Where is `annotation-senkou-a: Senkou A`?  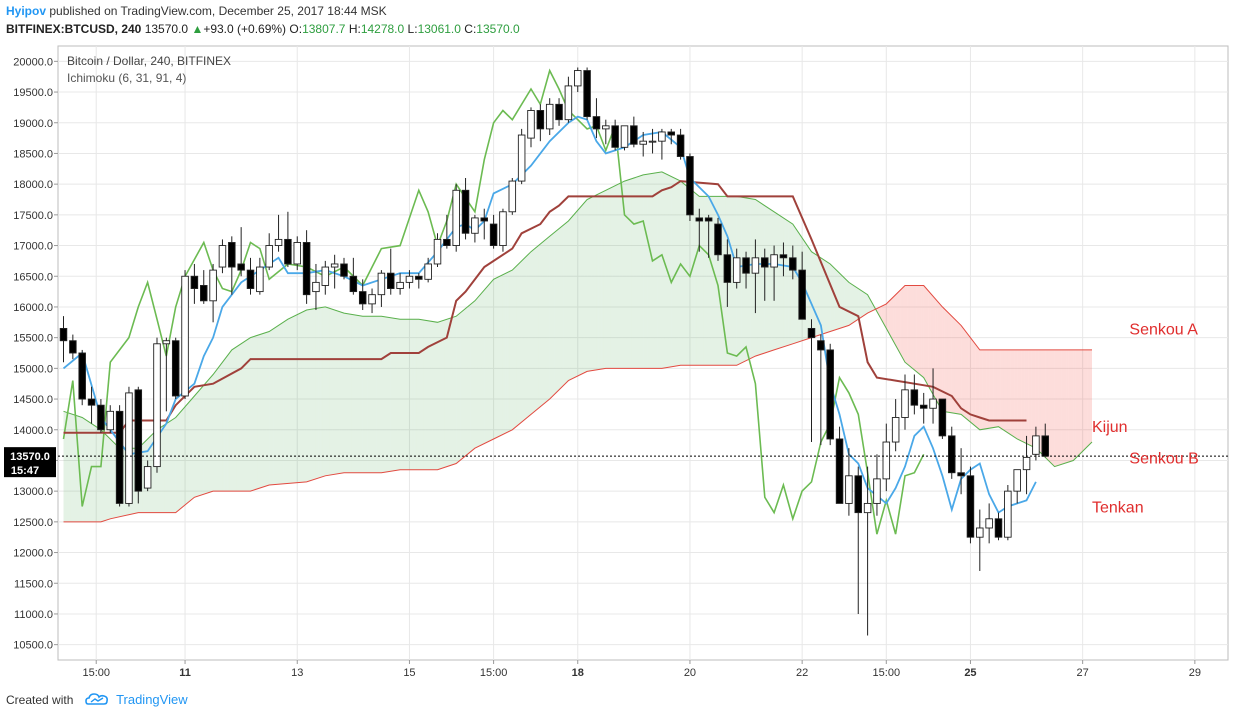
annotation-senkou-a: Senkou A is located at coordinates (1163, 330).